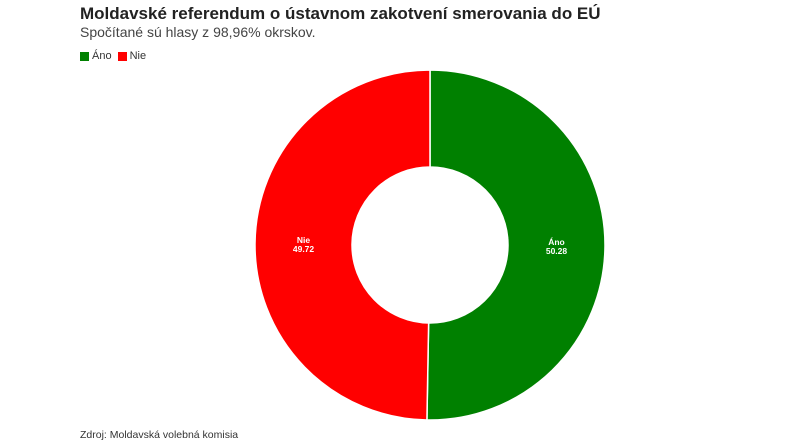  Describe the element at coordinates (159, 435) in the screenshot. I see `source-note: Zdroj: Moldavská volebná komisia` at that location.